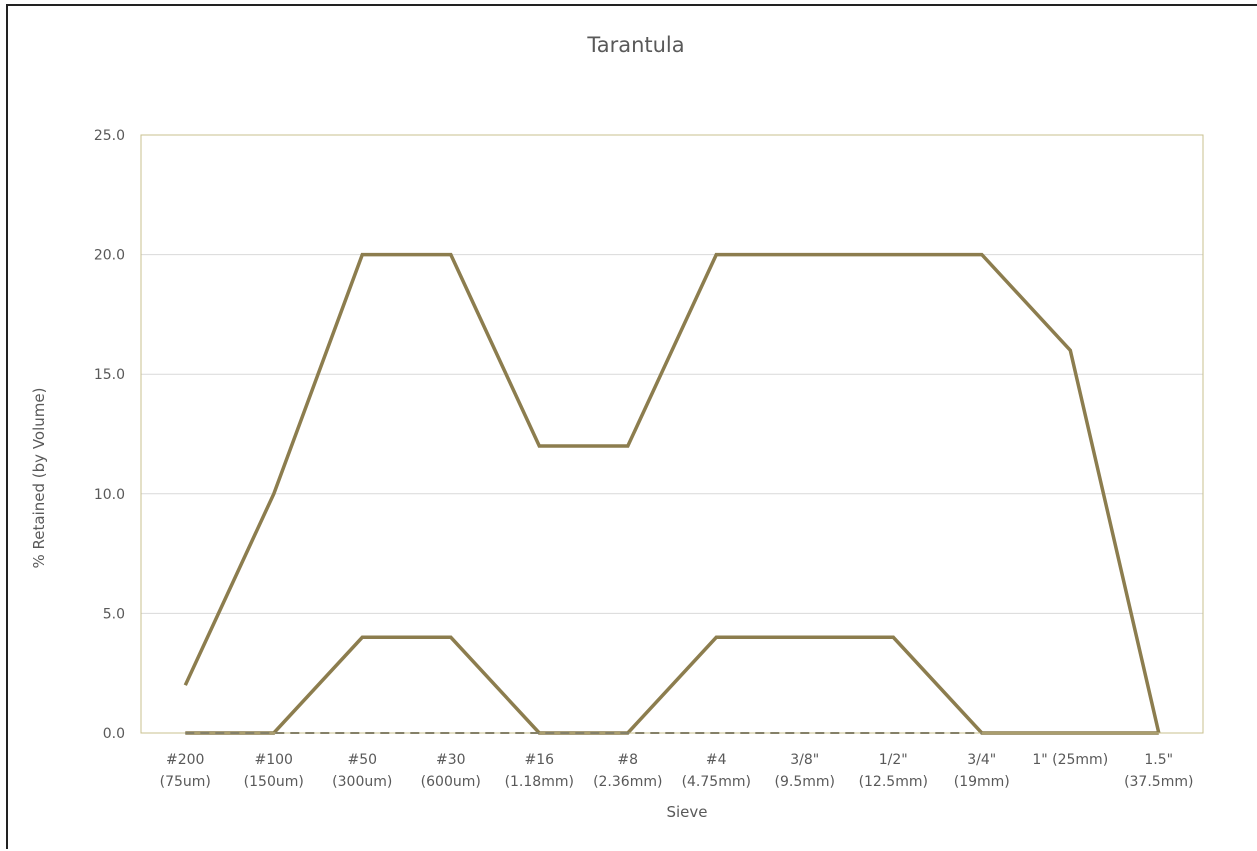 Image resolution: width=1257 pixels, height=851 pixels. I want to click on y-tick-label: 25.0, so click(109, 136).